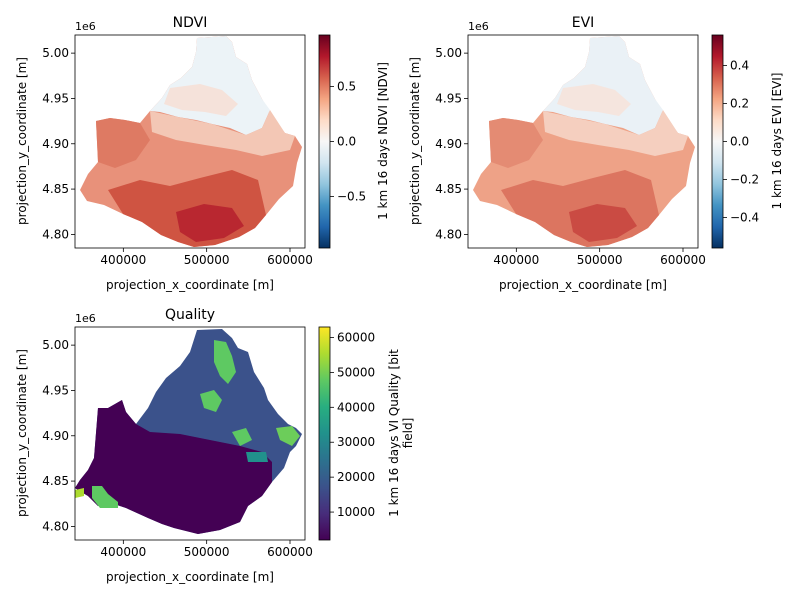 This screenshot has width=800, height=600. Describe the element at coordinates (324, 141) in the screenshot. I see `ndvi-colorbar` at that location.